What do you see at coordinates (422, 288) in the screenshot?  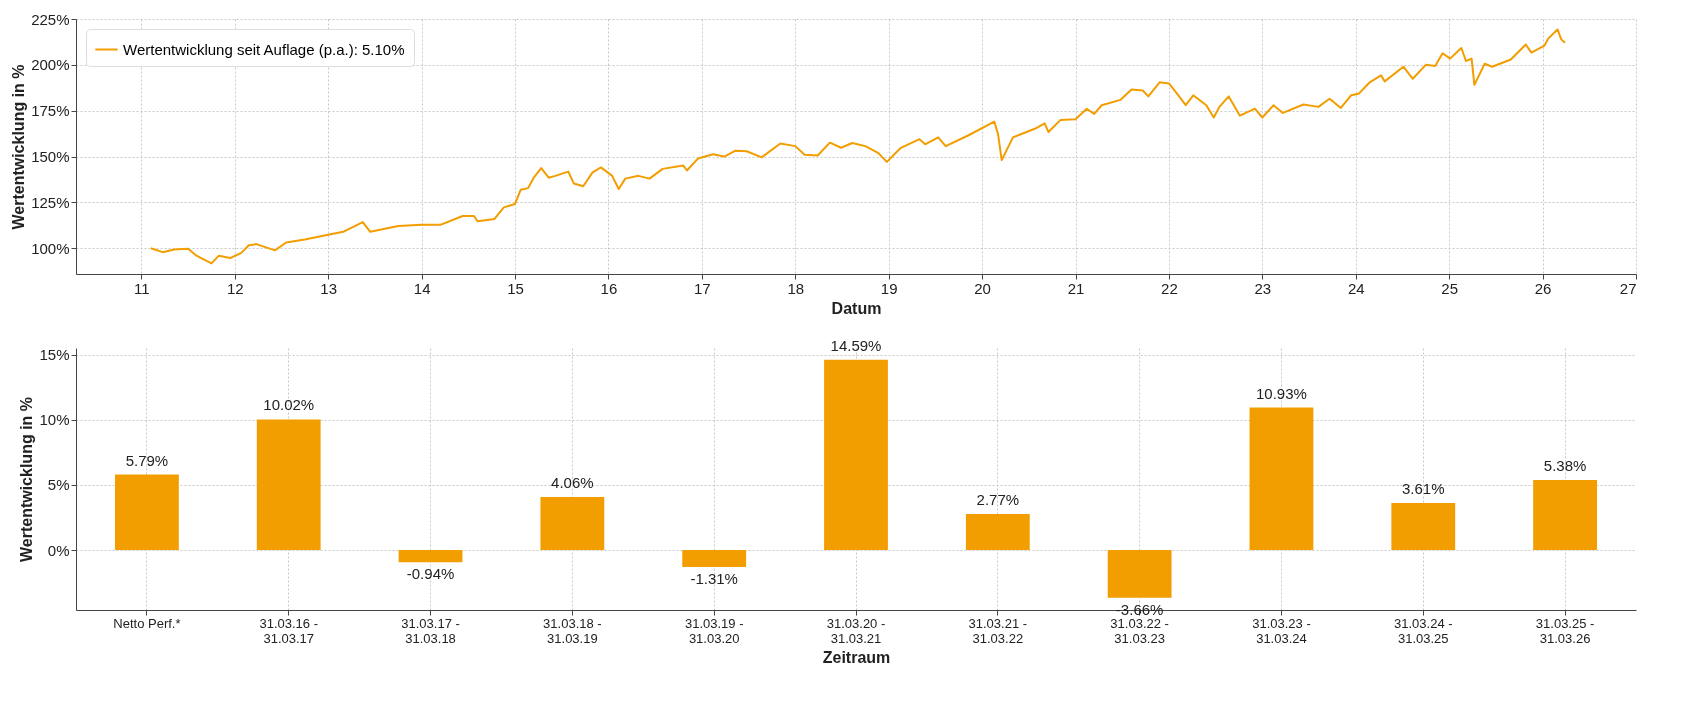 I see `x-tick-label: 14` at bounding box center [422, 288].